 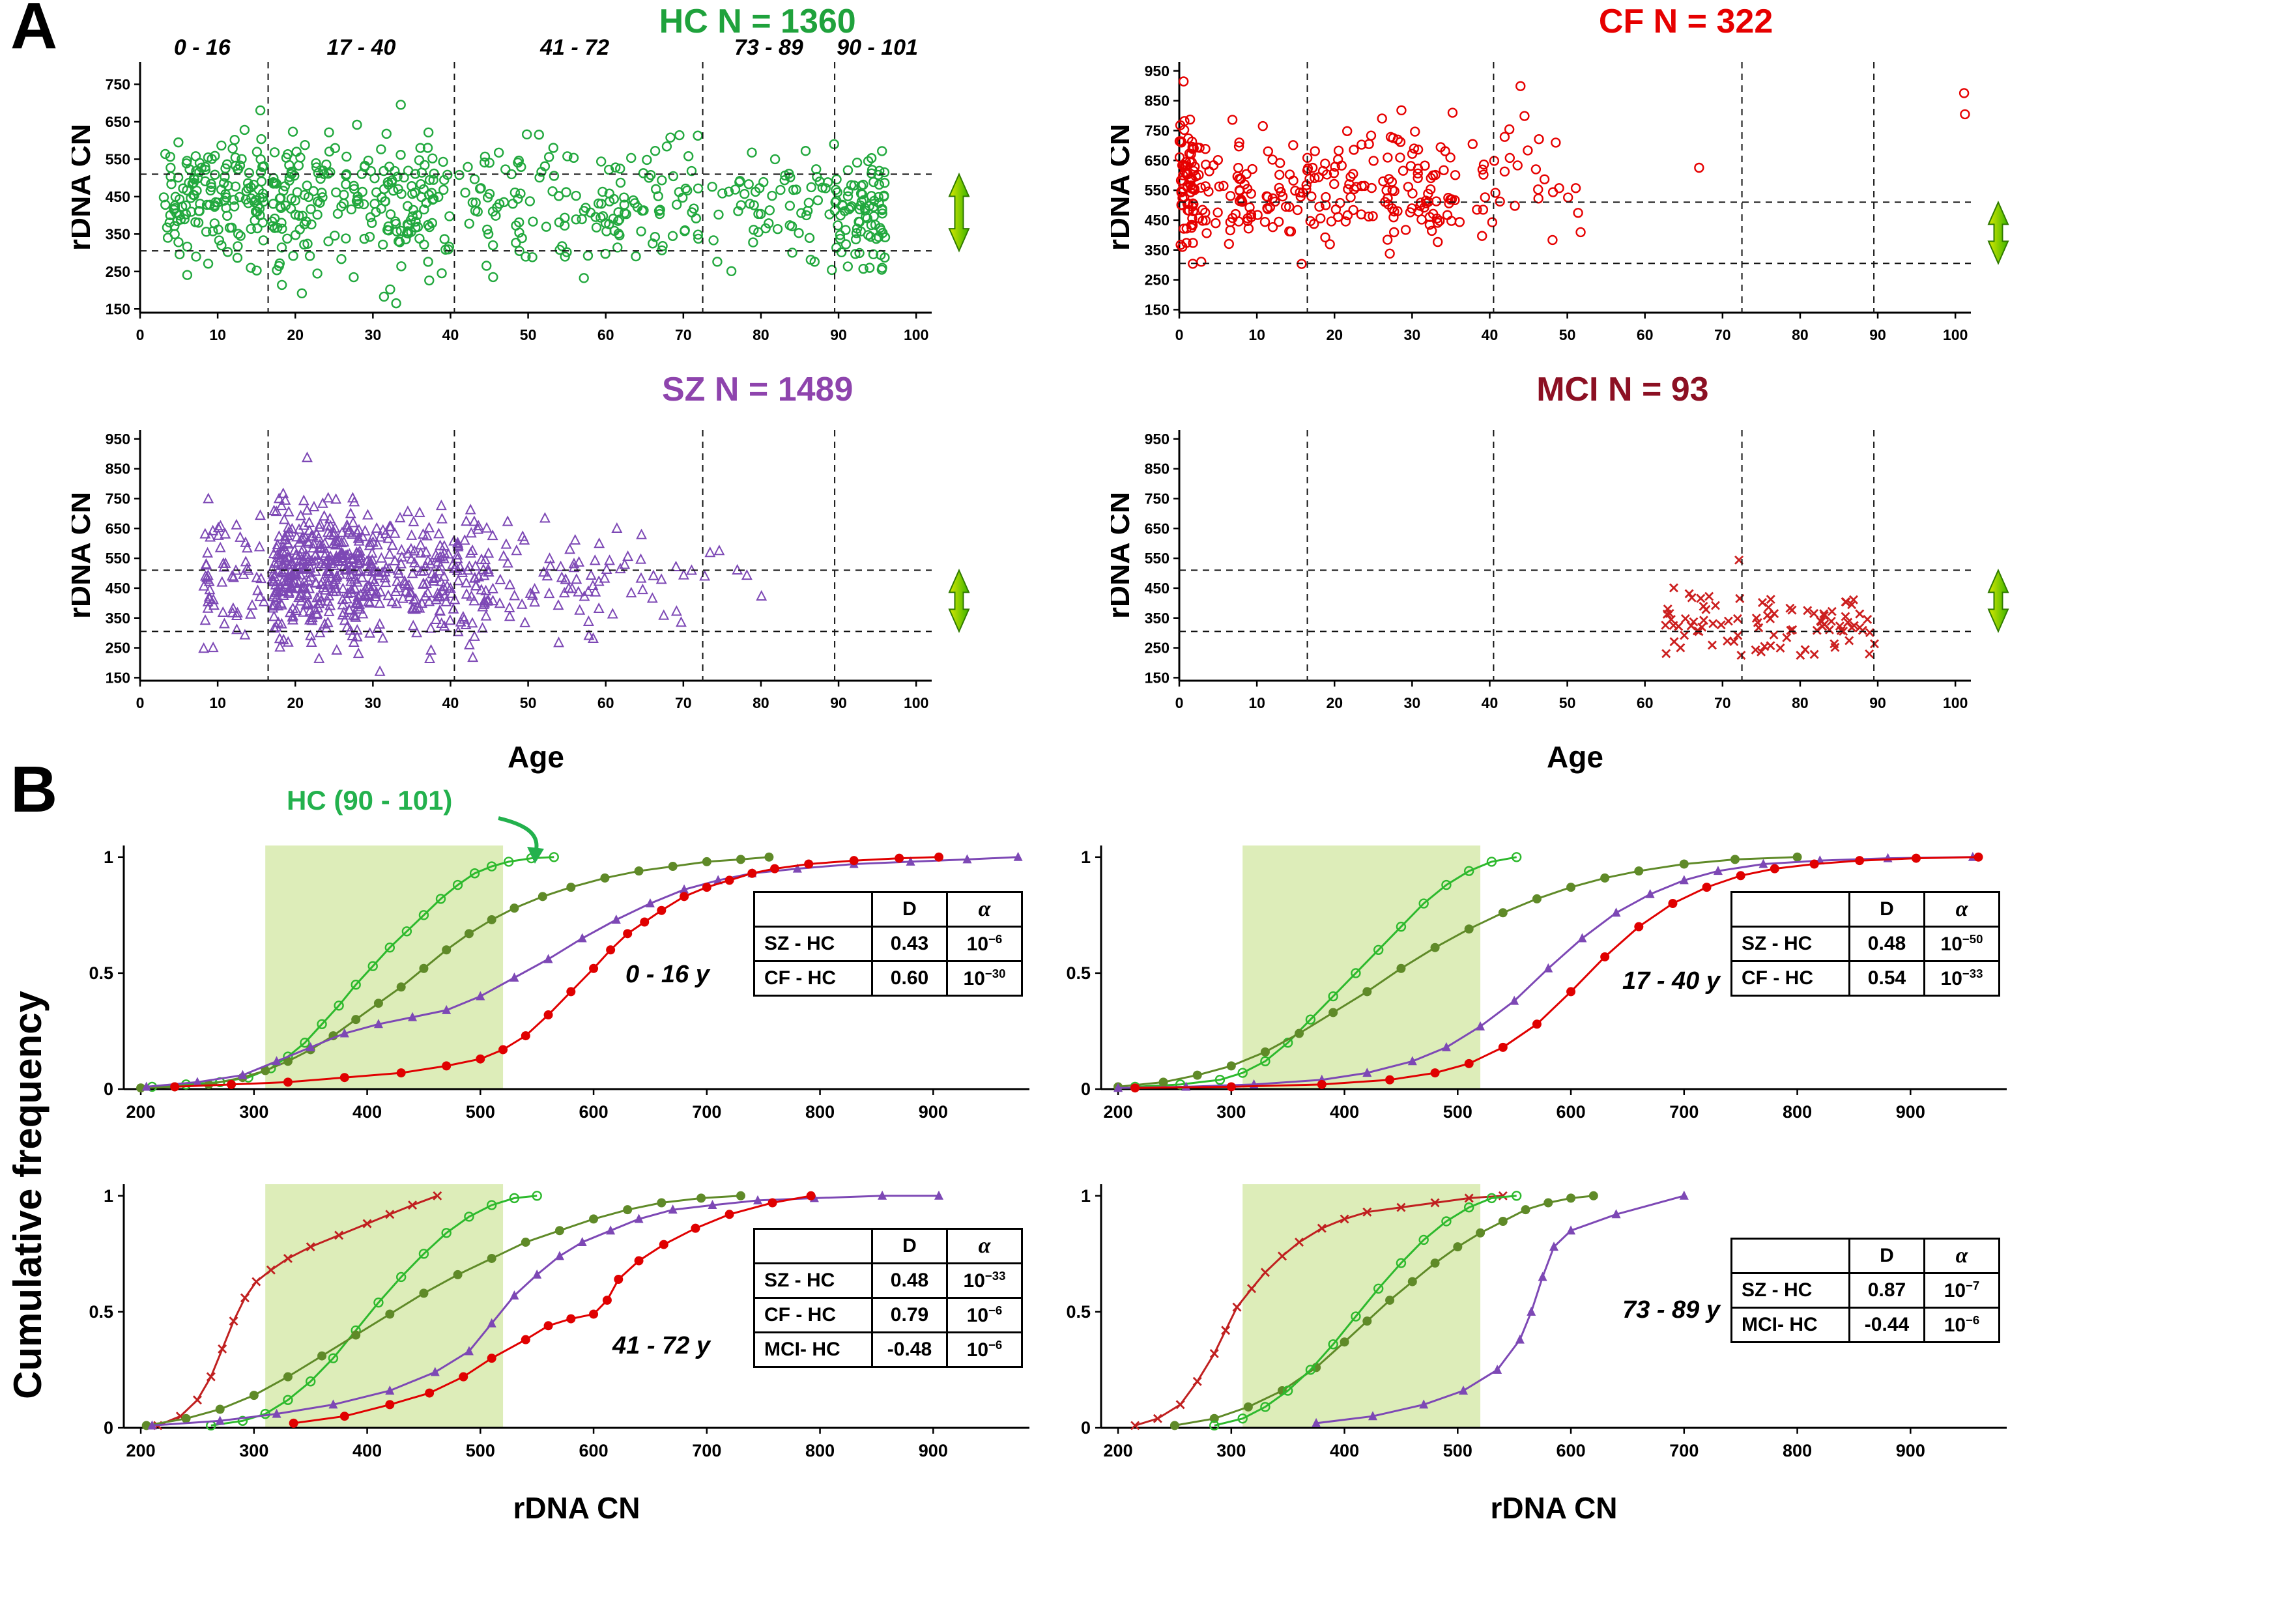 I want to click on table-row: SZ - HC 0.43 10−6, so click(x=888, y=944).